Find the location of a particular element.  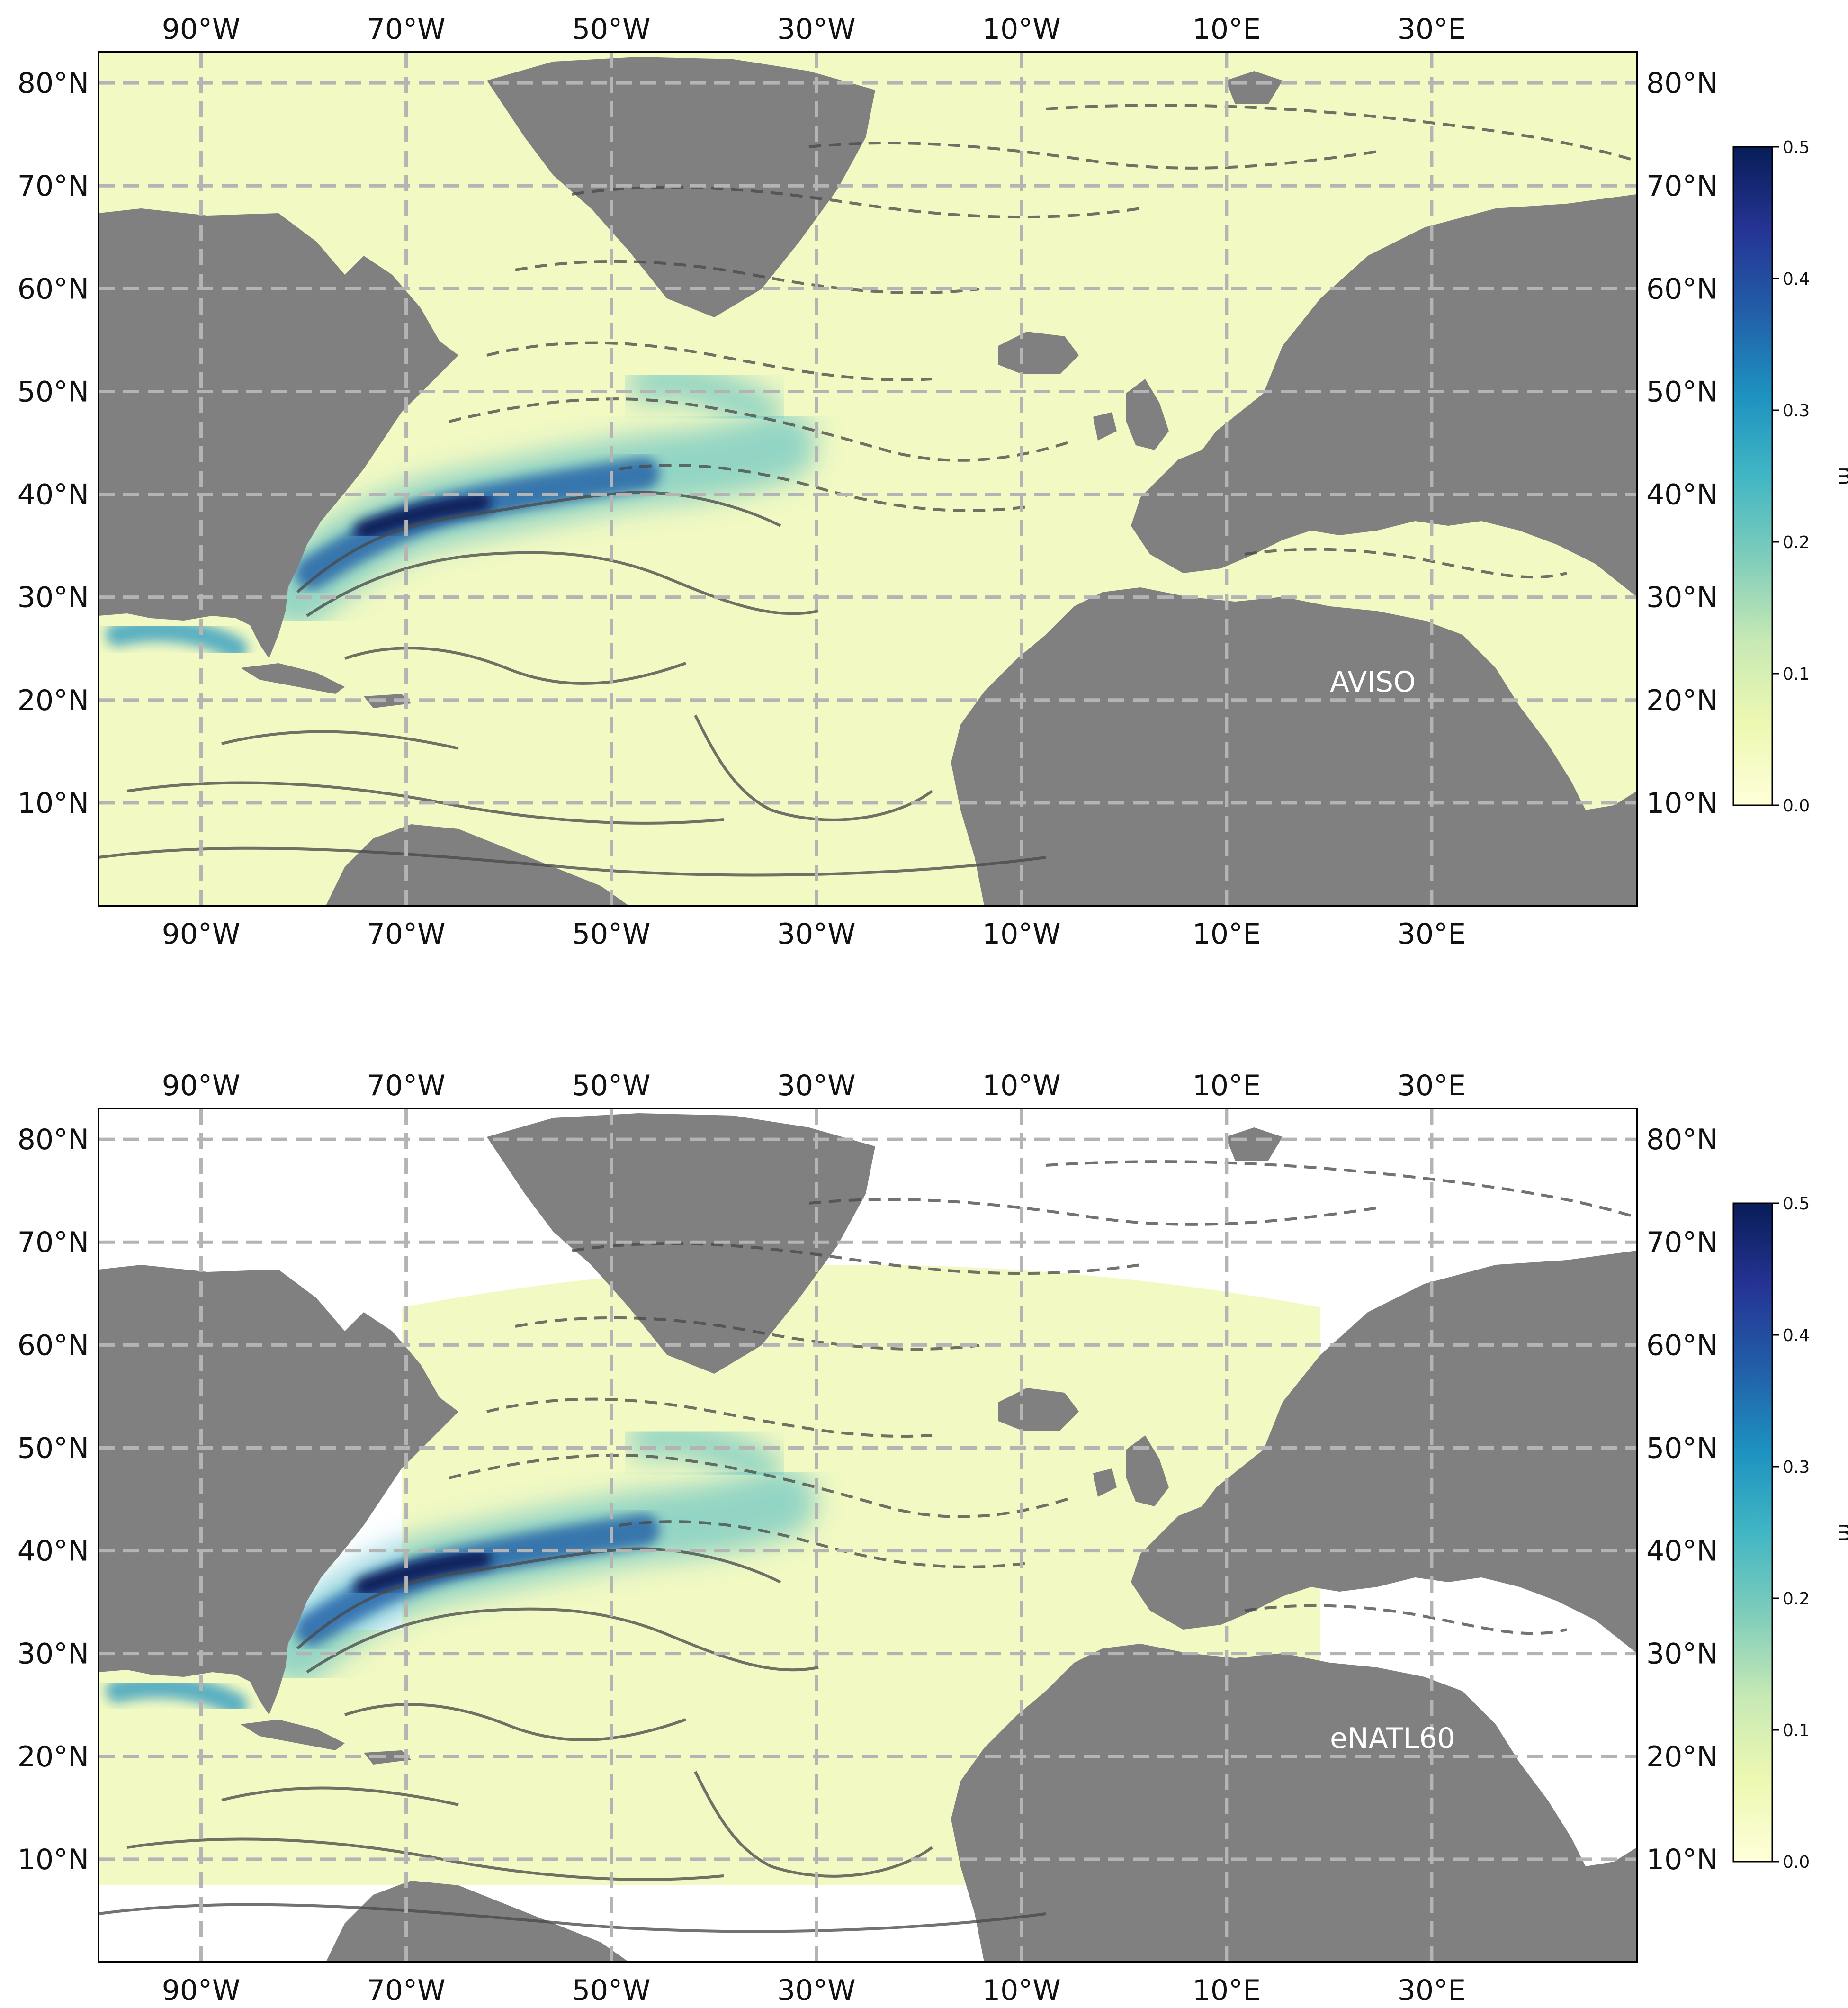

lat-tick-left: 10°N is located at coordinates (53, 803).